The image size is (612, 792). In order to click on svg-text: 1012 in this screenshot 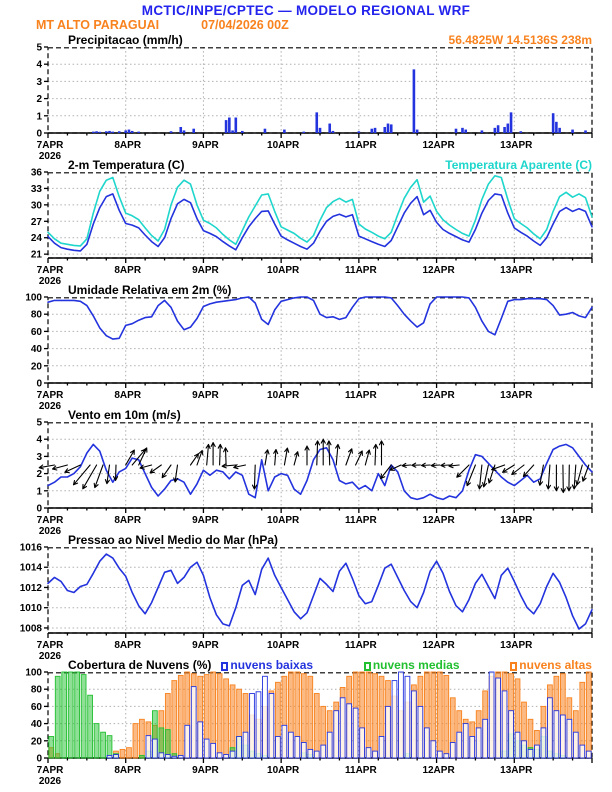, I will do `click(31, 588)`.